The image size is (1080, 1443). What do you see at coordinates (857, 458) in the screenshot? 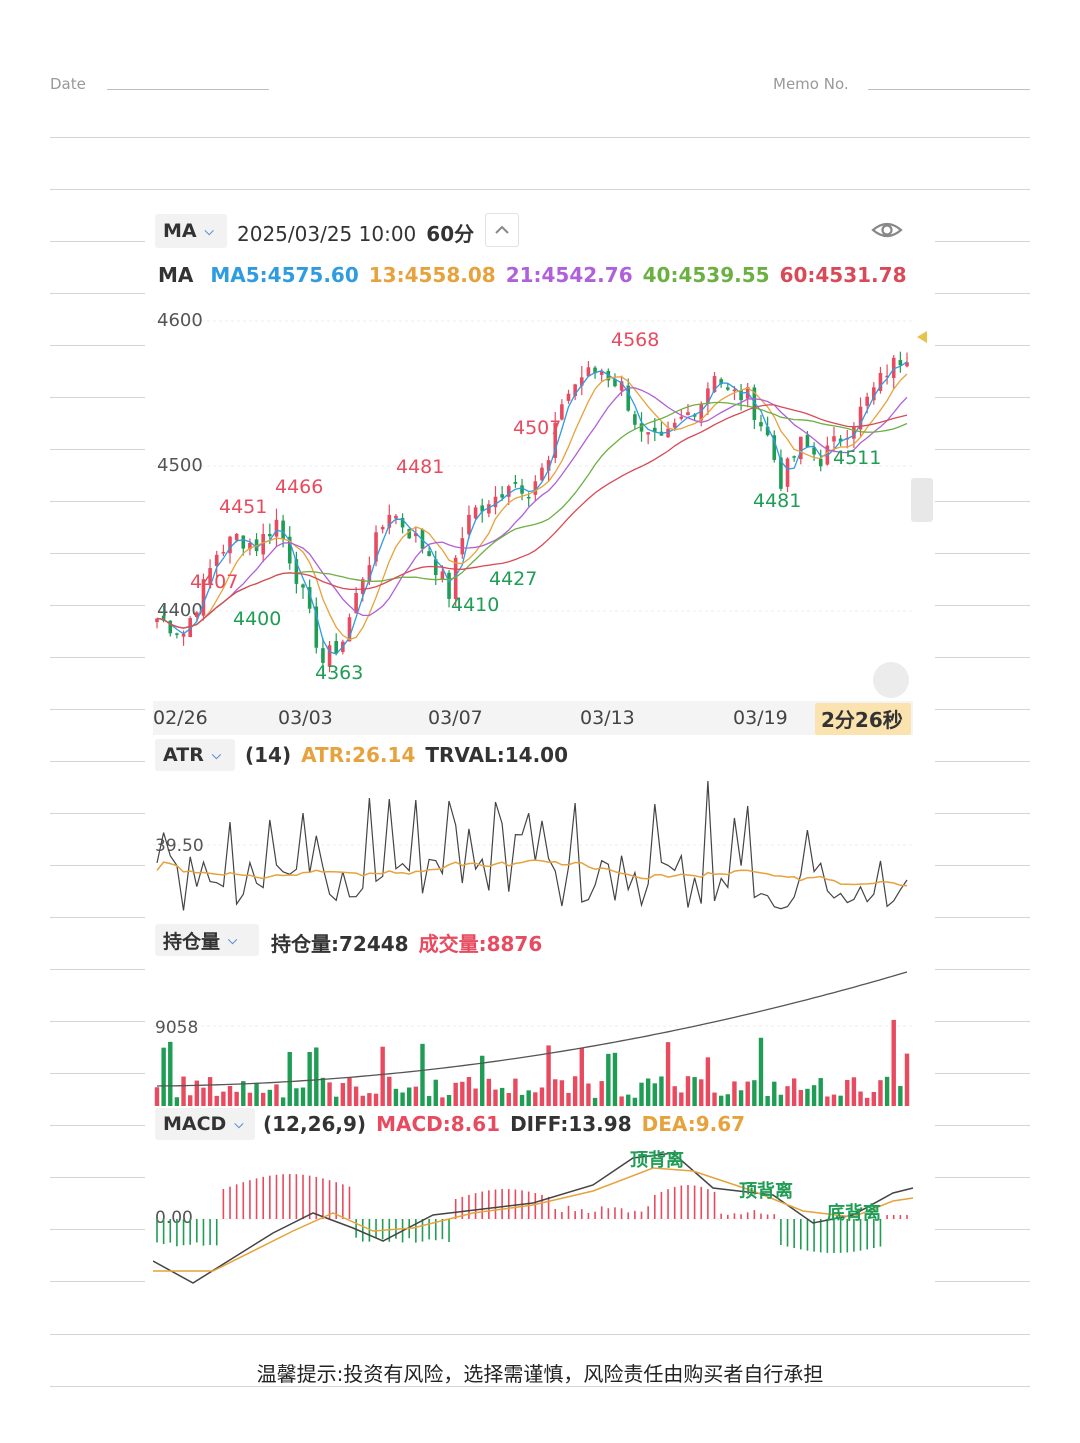
I see `price-annotation: 4511` at bounding box center [857, 458].